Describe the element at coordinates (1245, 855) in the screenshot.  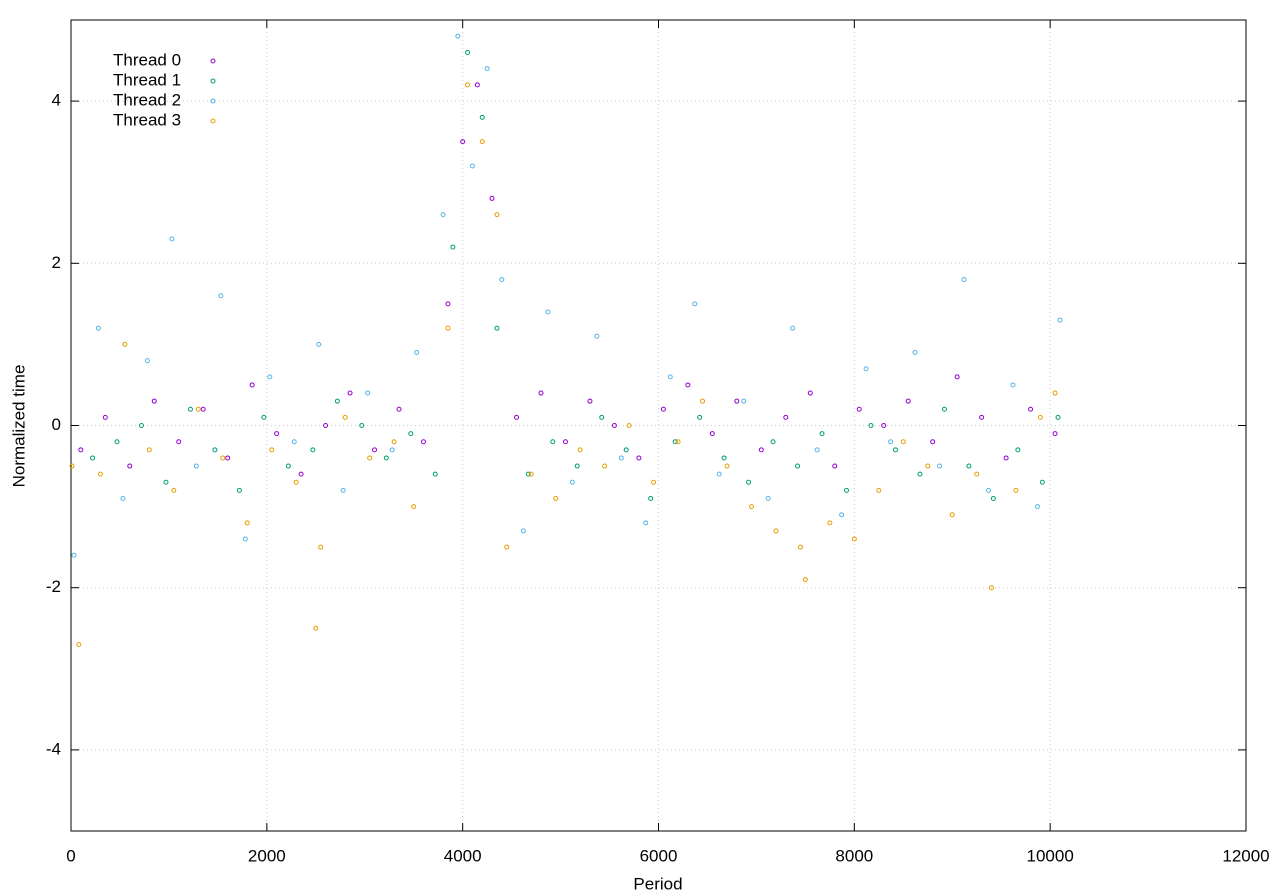
I see `x-tick-label: 12000` at that location.